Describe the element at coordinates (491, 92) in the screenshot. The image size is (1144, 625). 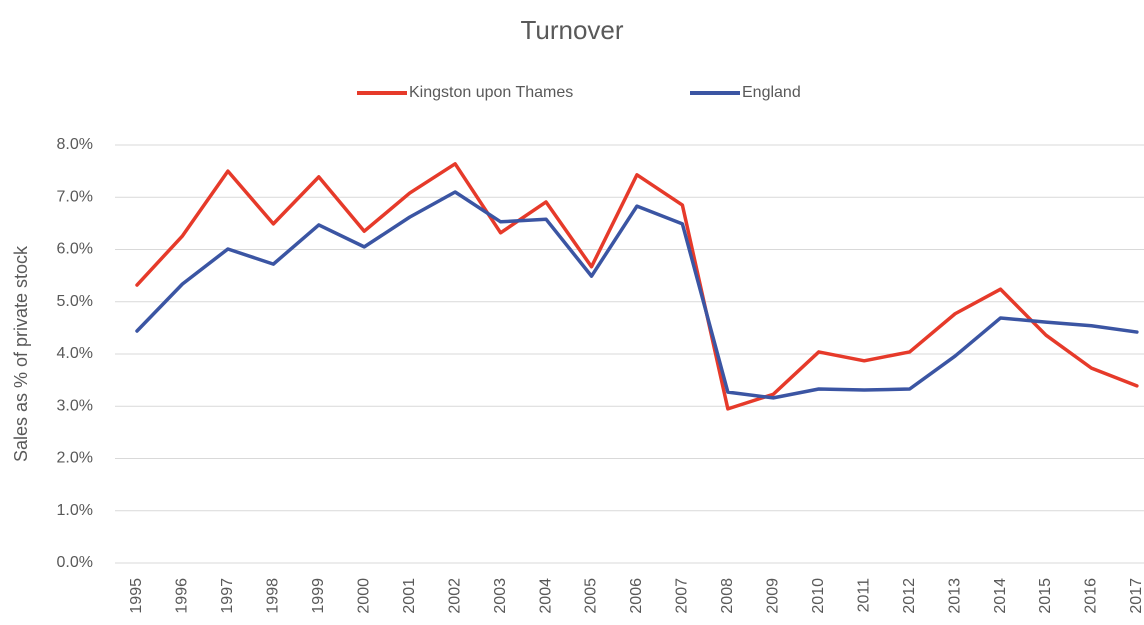
I see `legend-label: Kingston upon Thames` at that location.